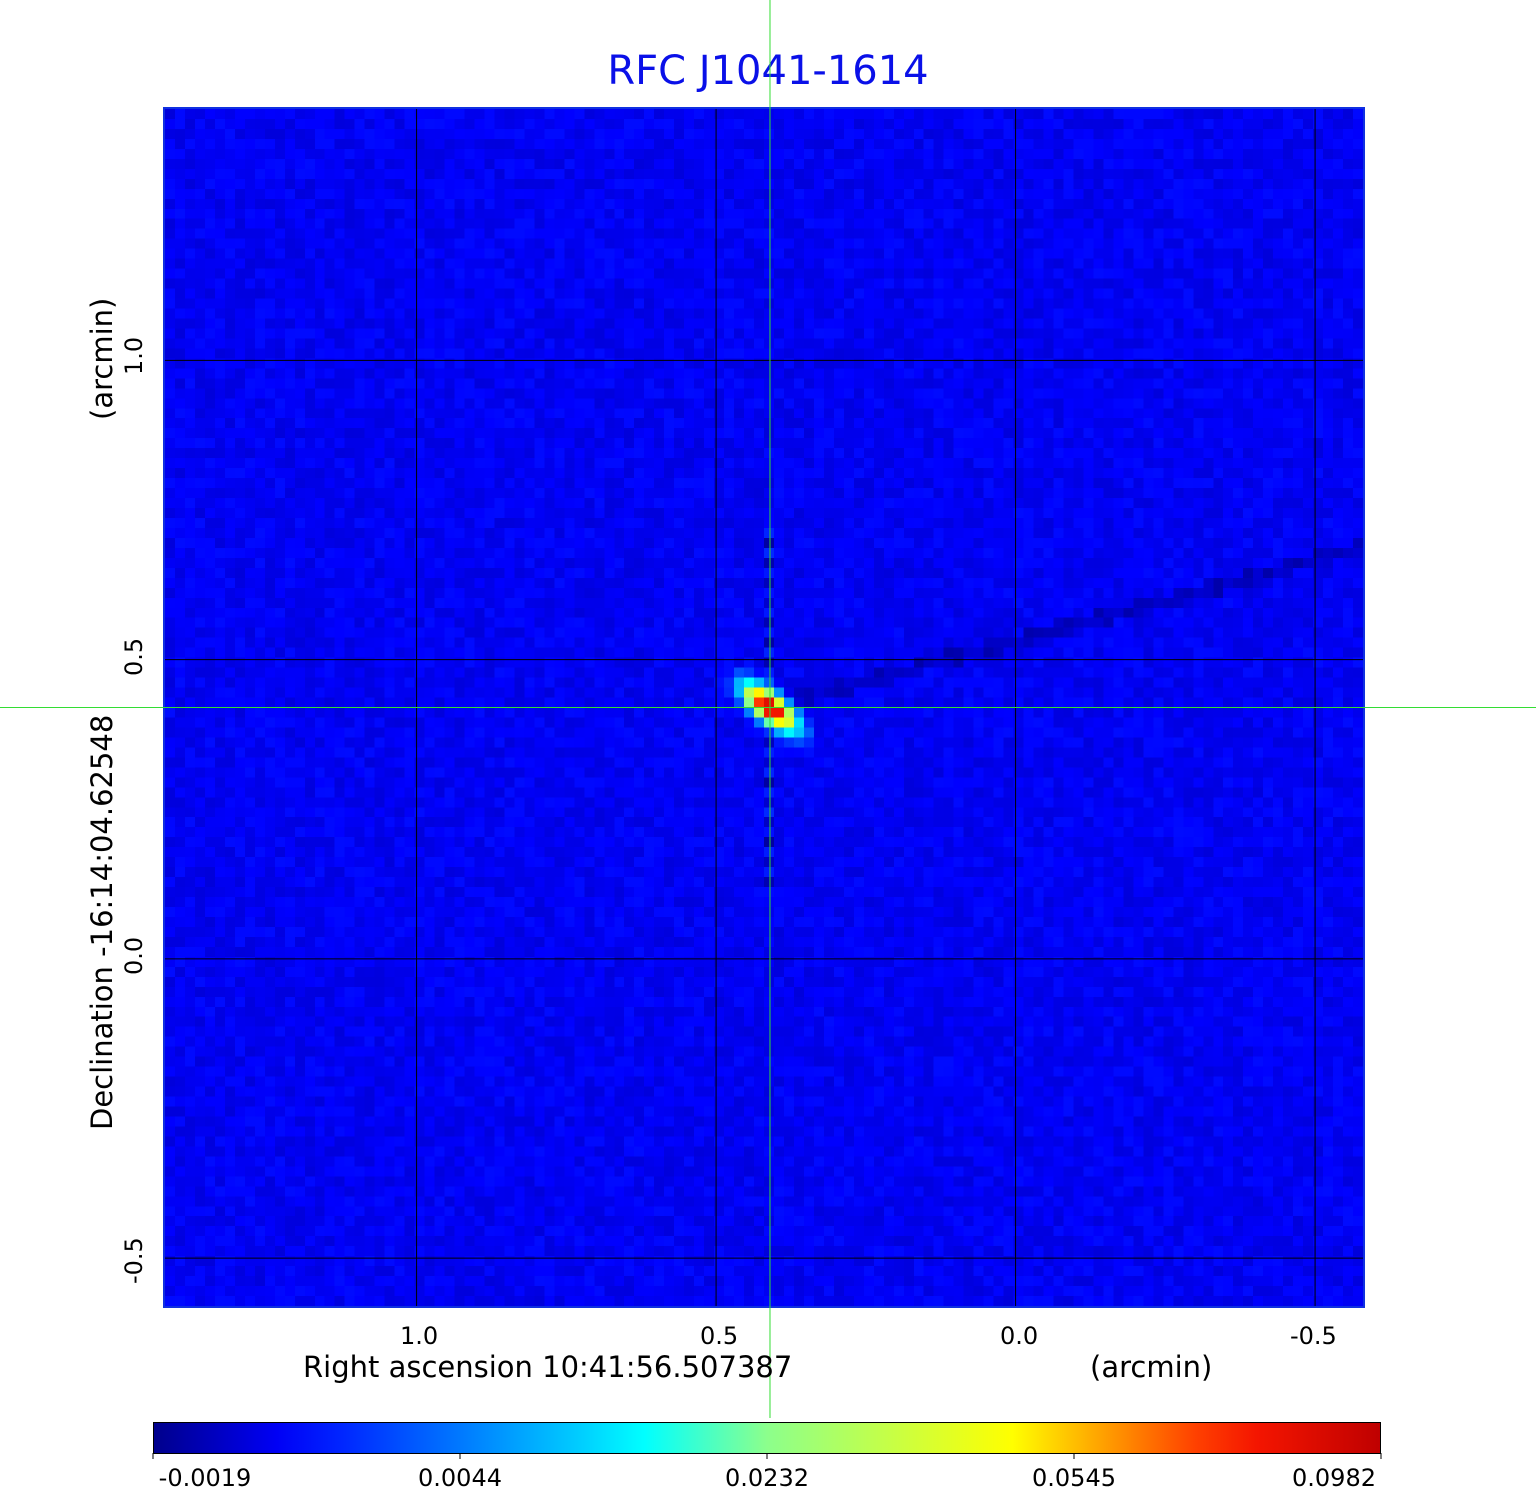 Image resolution: width=1536 pixels, height=1511 pixels. Describe the element at coordinates (102, 922) in the screenshot. I see `y-axis-label: Declination -16:14:04.62548` at that location.